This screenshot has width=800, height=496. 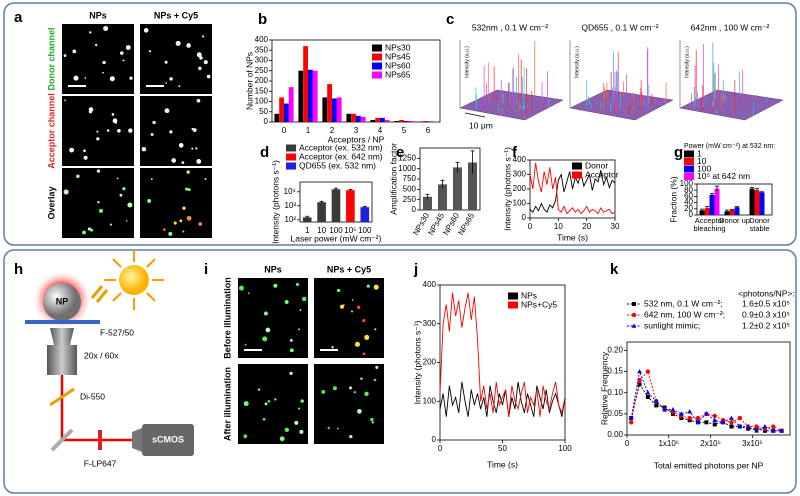 I want to click on y-tick-label: 0.00, so click(x=615, y=434).